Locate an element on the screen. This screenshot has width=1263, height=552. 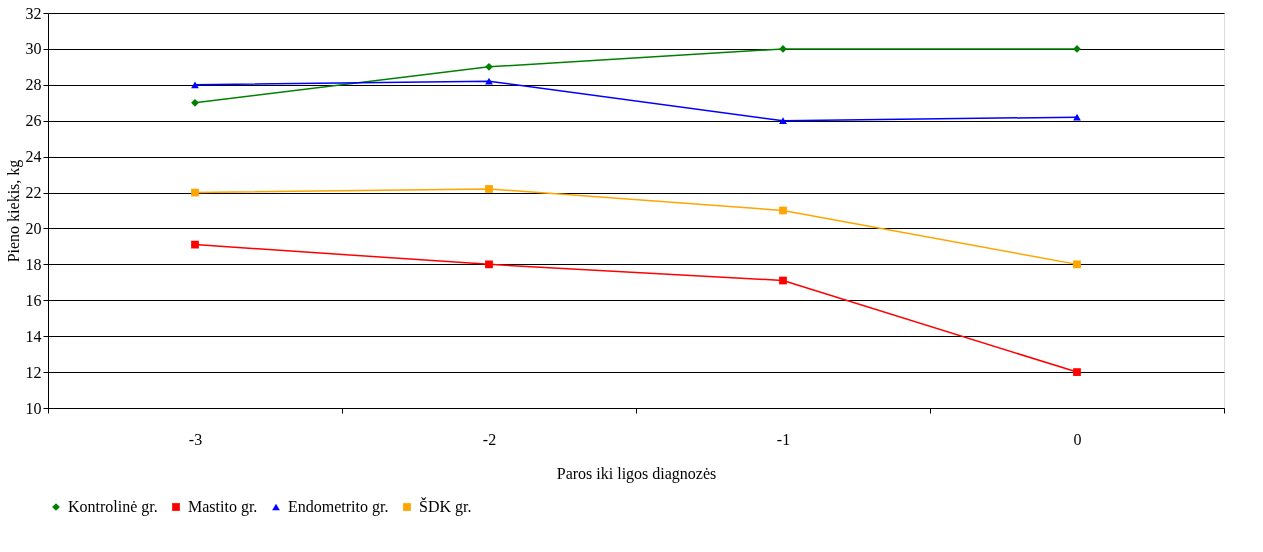
y-tick-label: 32 is located at coordinates (33, 13).